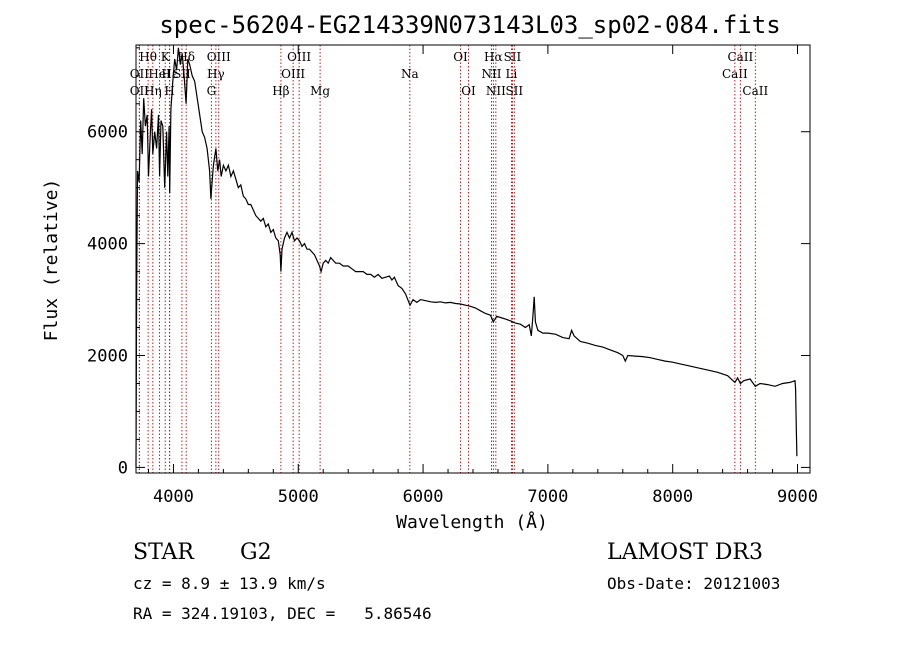  Describe the element at coordinates (166, 57) in the screenshot. I see `line-label-5: K` at that location.